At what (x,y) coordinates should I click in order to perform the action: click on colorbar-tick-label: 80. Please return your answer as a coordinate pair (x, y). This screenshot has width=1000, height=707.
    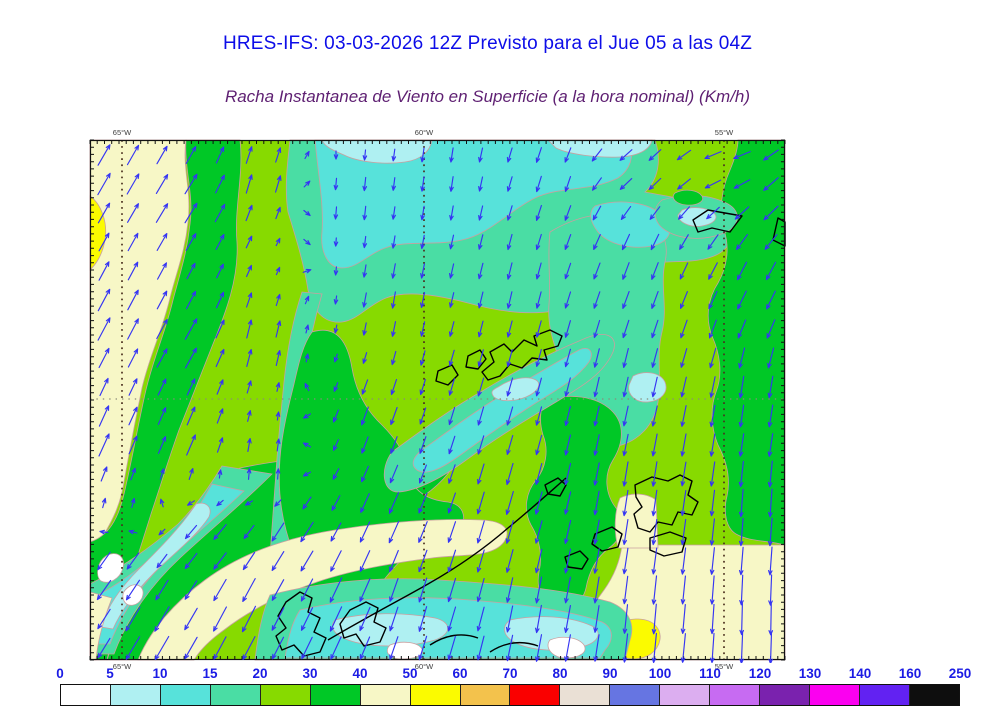
    Looking at the image, I should click on (560, 673).